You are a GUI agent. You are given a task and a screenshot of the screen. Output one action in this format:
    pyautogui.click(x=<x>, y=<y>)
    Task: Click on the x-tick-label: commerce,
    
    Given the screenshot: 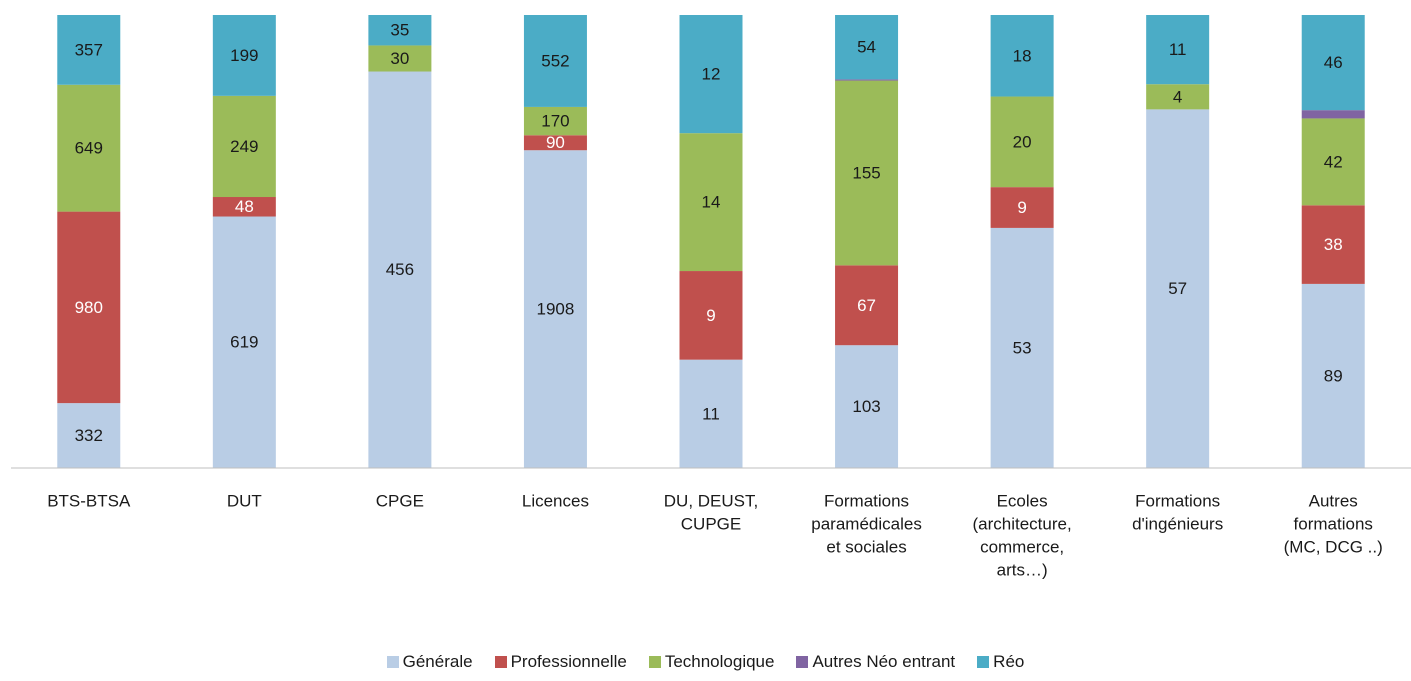 What is the action you would take?
    pyautogui.click(x=1022, y=546)
    